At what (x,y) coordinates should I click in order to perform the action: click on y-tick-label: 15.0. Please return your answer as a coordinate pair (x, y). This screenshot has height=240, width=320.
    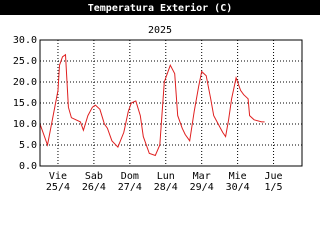
    Looking at the image, I should click on (25, 103).